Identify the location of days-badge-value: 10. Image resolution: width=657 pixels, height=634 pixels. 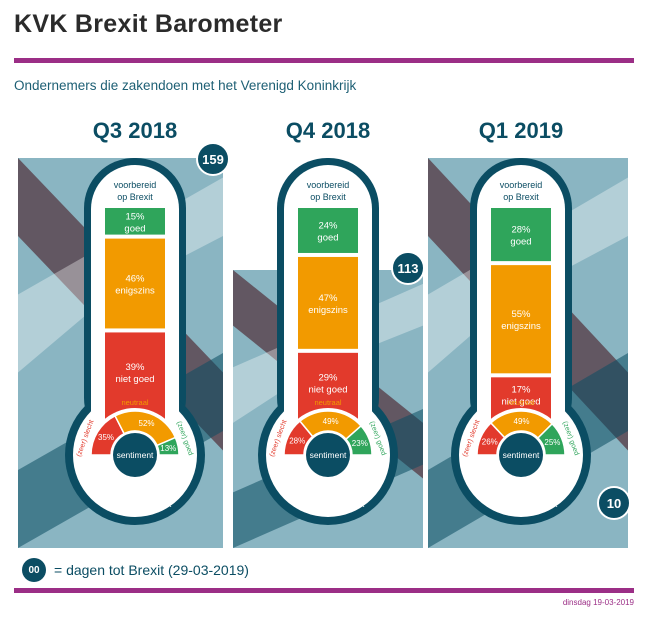
(614, 503).